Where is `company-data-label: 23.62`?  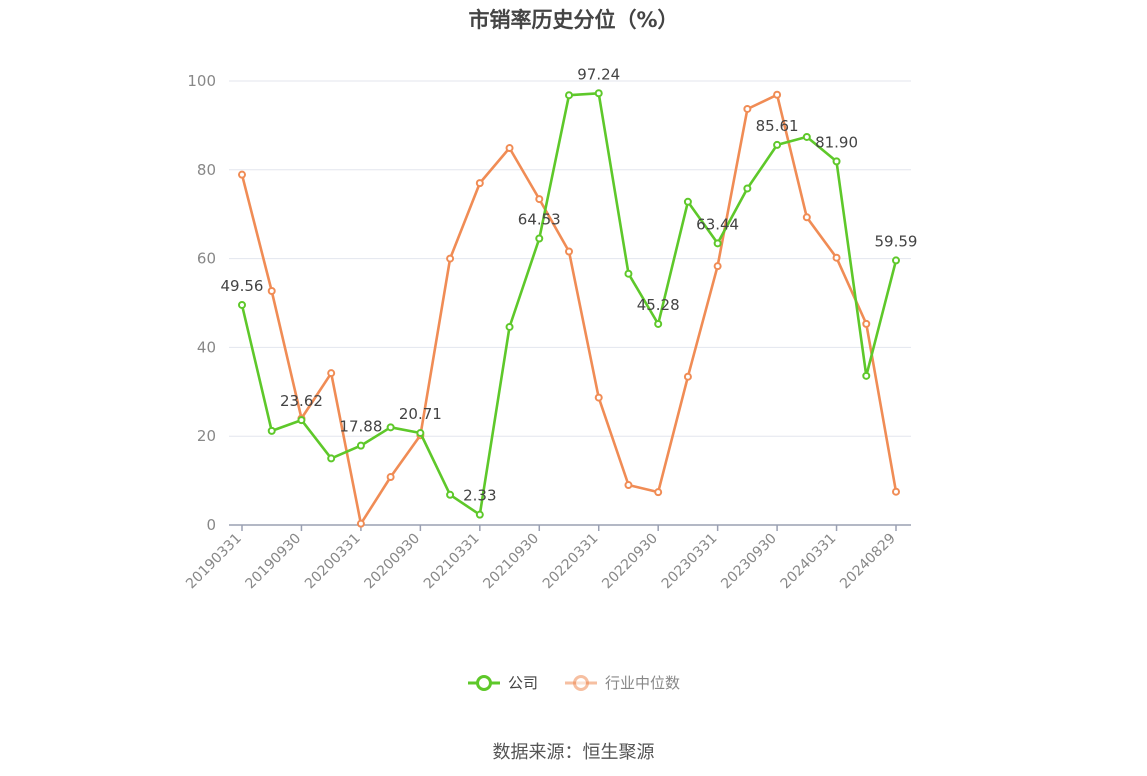 company-data-label: 23.62 is located at coordinates (301, 401).